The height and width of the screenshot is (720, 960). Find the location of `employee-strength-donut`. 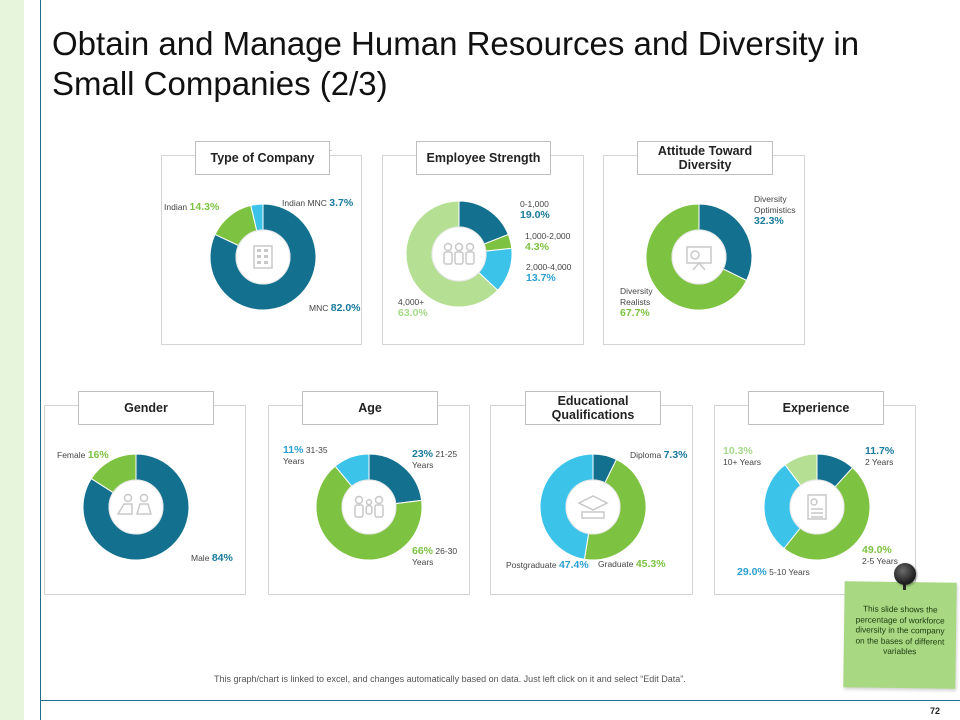

employee-strength-donut is located at coordinates (484, 251).